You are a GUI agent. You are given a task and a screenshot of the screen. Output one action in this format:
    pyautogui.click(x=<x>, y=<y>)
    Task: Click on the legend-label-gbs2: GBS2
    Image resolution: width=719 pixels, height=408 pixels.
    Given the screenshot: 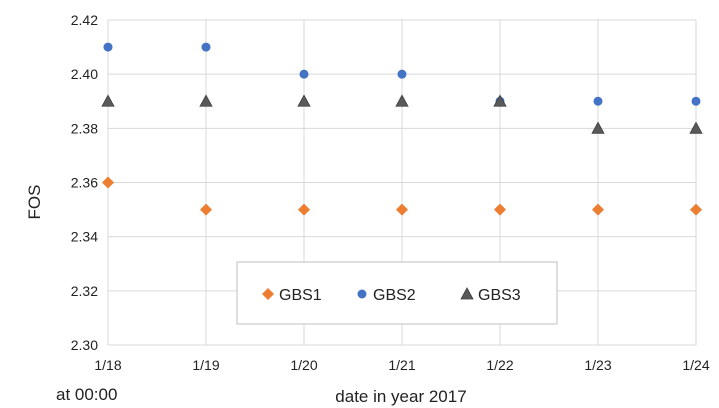 What is the action you would take?
    pyautogui.click(x=394, y=295)
    